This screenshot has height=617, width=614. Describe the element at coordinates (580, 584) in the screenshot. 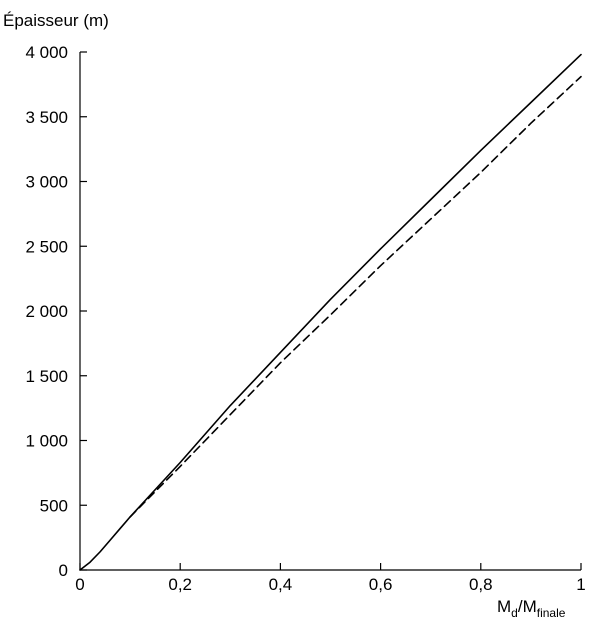

I see `x-tick-label: 1` at that location.